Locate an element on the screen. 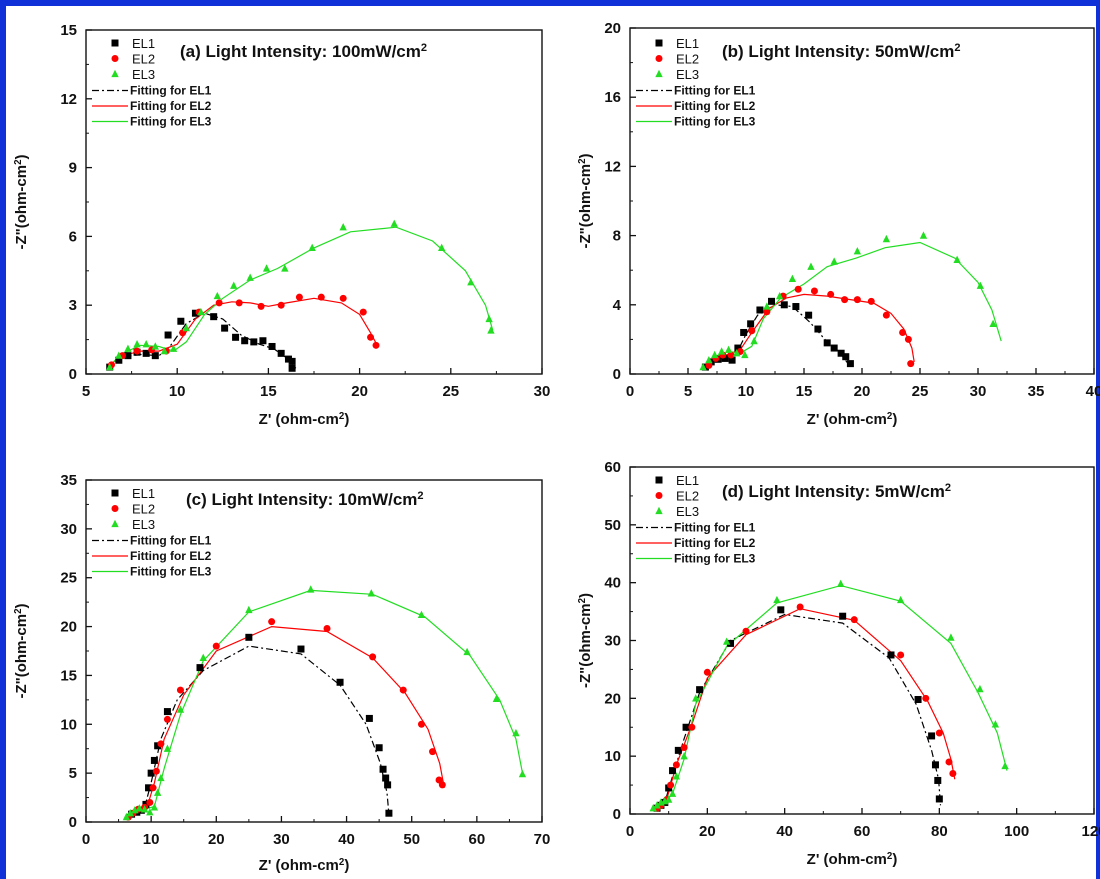 The image size is (1100, 879). y-tick-label: 16 is located at coordinates (612, 97).